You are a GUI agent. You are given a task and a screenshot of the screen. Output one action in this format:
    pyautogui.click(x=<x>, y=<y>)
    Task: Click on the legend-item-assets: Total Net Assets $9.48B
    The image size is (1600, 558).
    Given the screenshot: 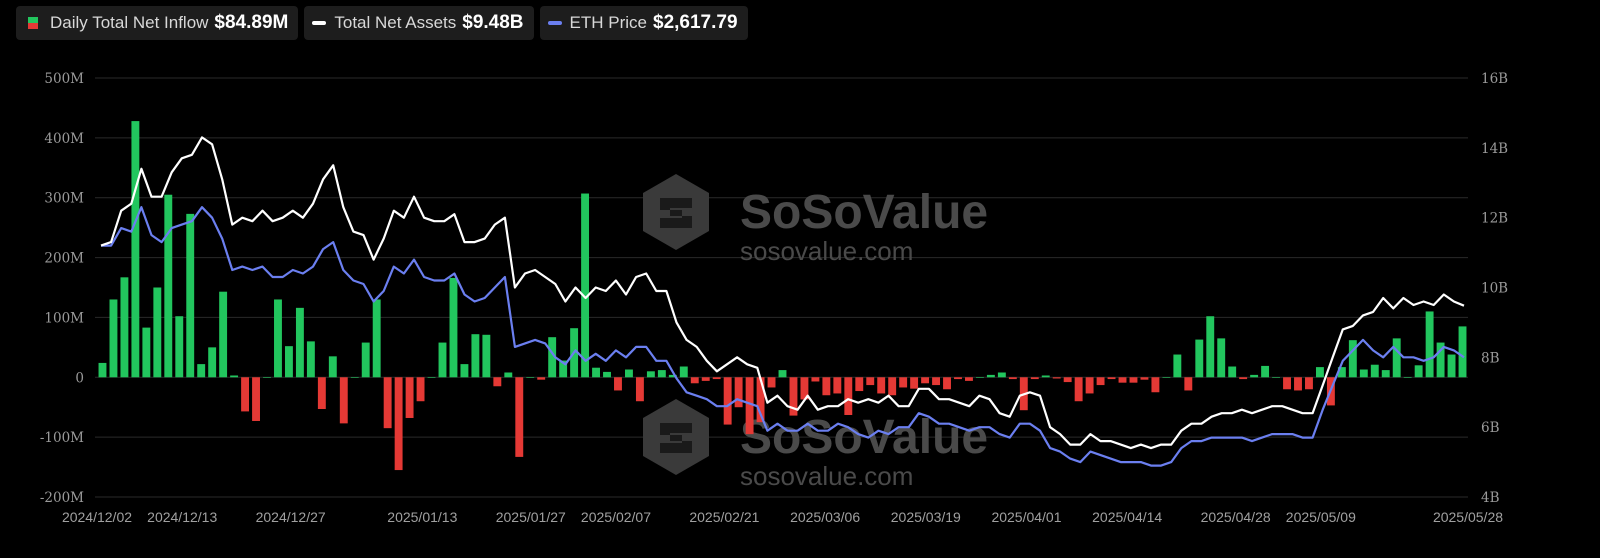 What is the action you would take?
    pyautogui.click(x=419, y=23)
    